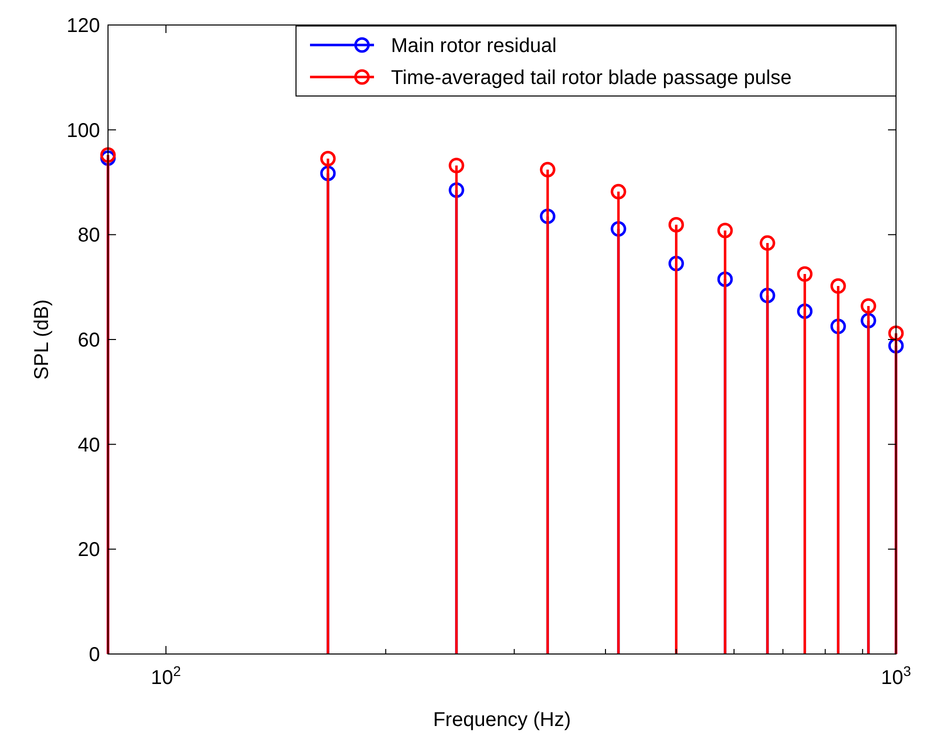 The image size is (944, 750). I want to click on legend-label: Main rotor residual, so click(474, 46).